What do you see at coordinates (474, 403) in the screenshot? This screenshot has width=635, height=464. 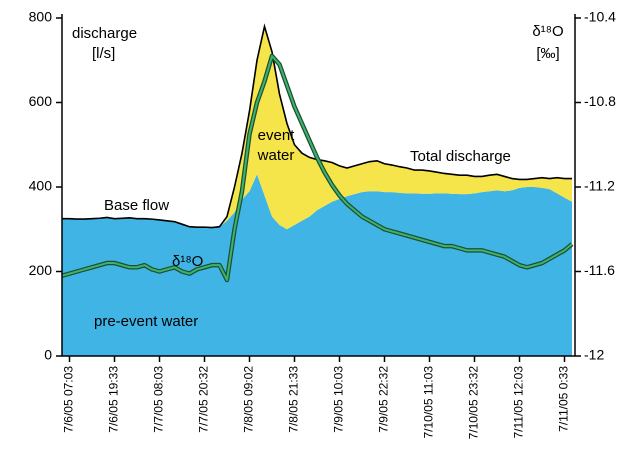 I see `x-tick-label: 7/10/05 23:32` at bounding box center [474, 403].